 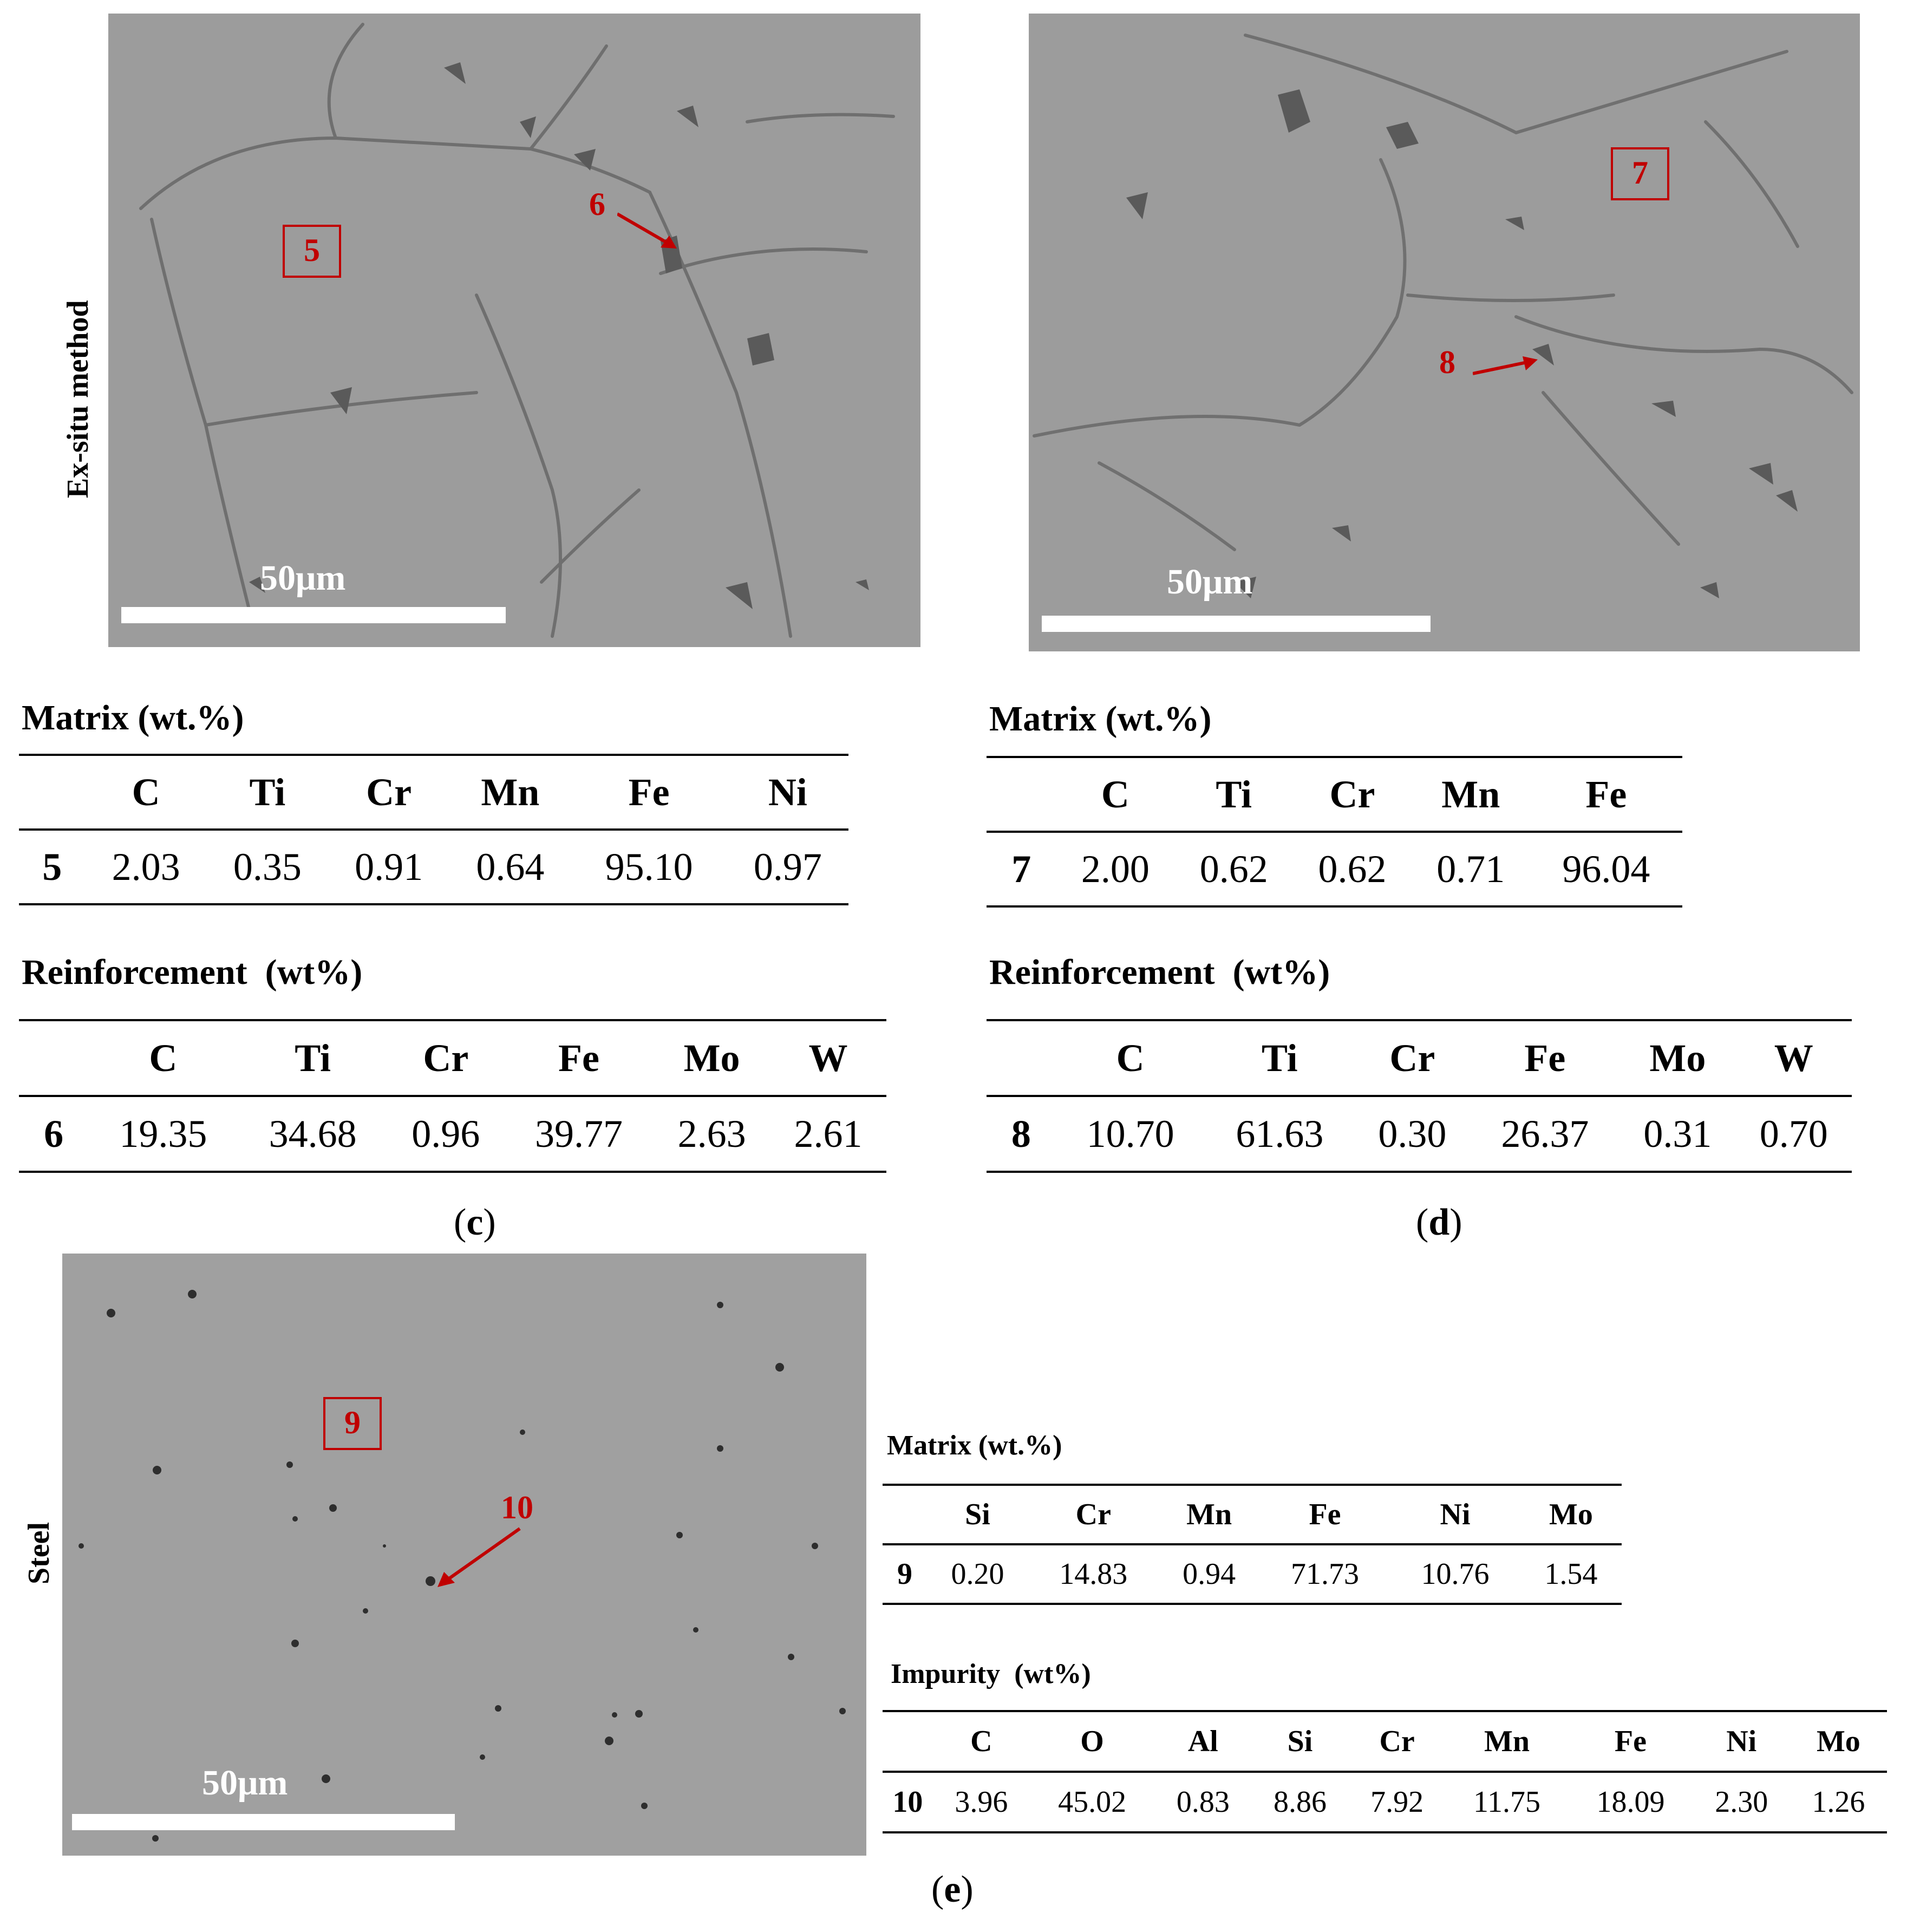 I want to click on caption-letter: d, so click(x=1439, y=1222).